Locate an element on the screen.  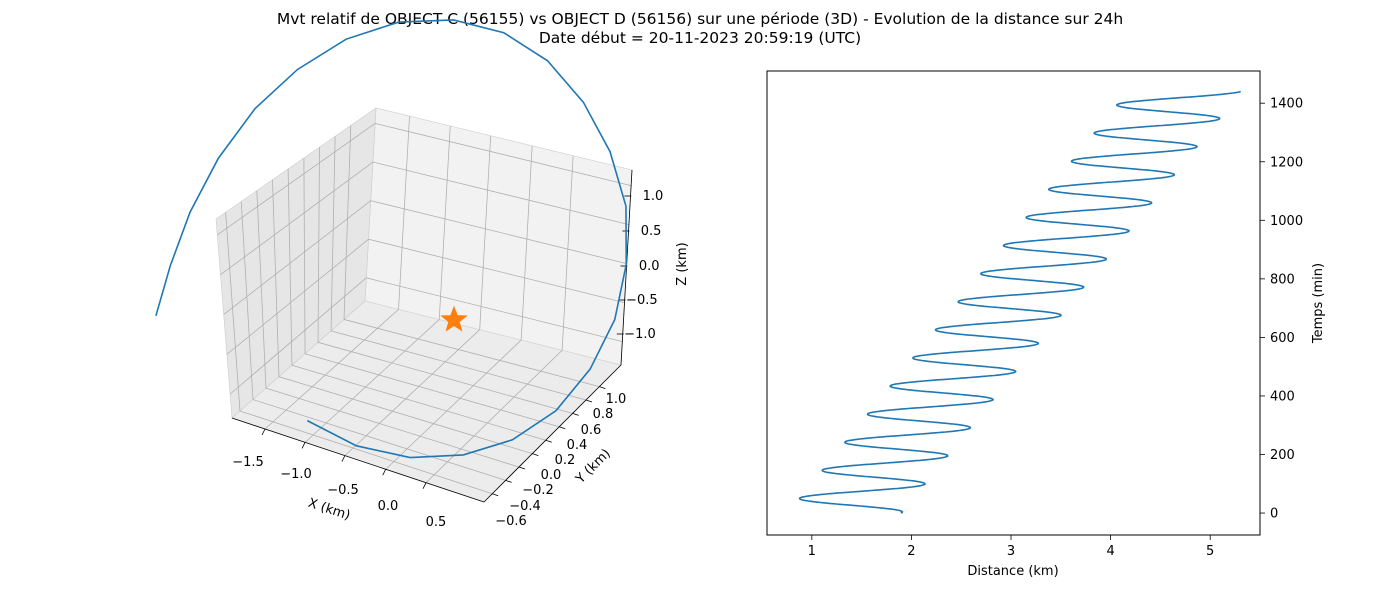
chart-subtitle: Date début = 20-11-2023 20:59:19 (UTC) is located at coordinates (700, 38).